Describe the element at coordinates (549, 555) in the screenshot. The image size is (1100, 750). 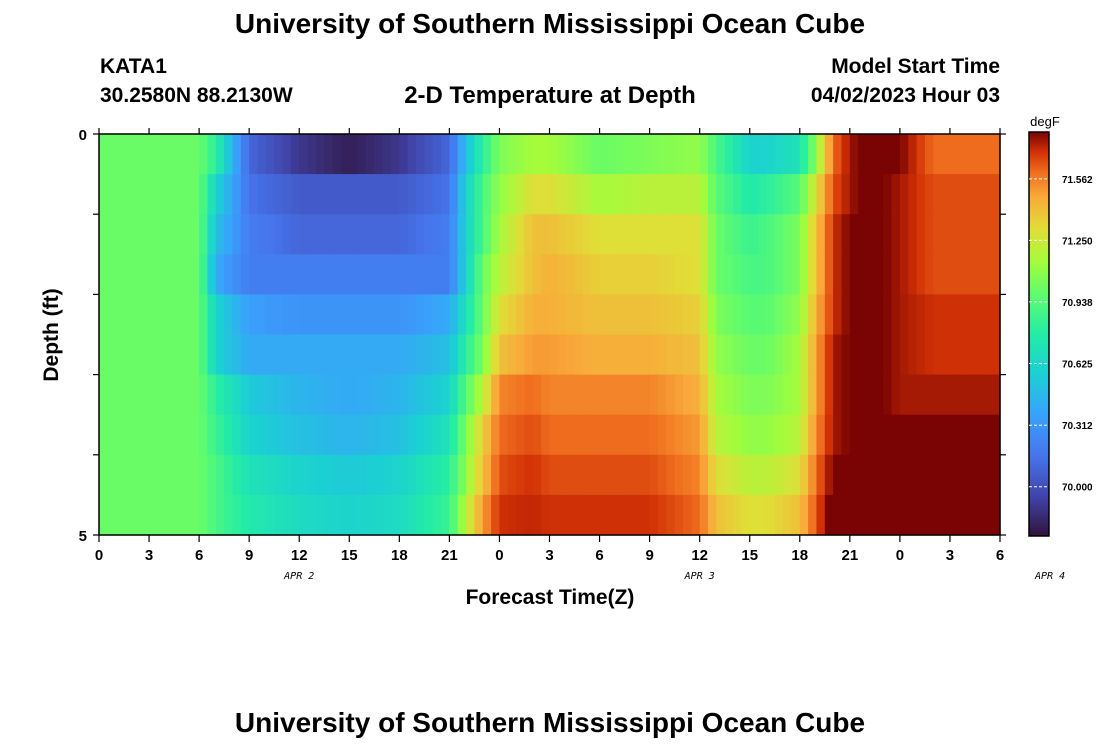
I see `x-tick-label: 3` at that location.